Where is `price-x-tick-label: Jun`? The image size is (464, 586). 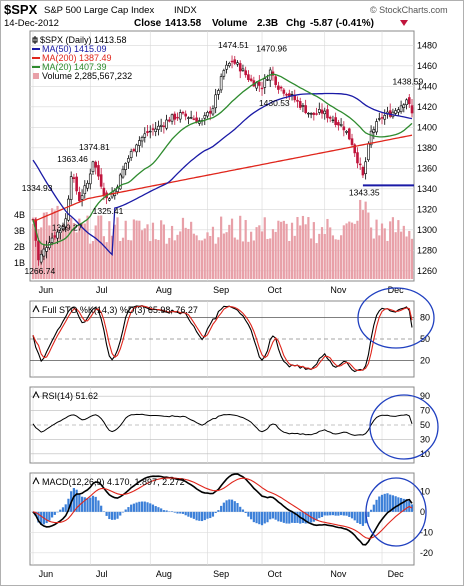 price-x-tick-label: Jun is located at coordinates (46, 290).